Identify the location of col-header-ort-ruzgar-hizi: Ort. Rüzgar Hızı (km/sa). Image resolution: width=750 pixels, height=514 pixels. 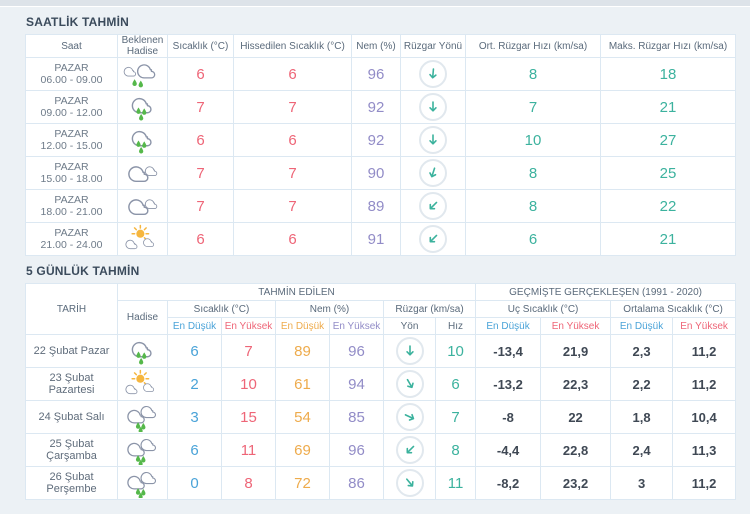
(533, 46).